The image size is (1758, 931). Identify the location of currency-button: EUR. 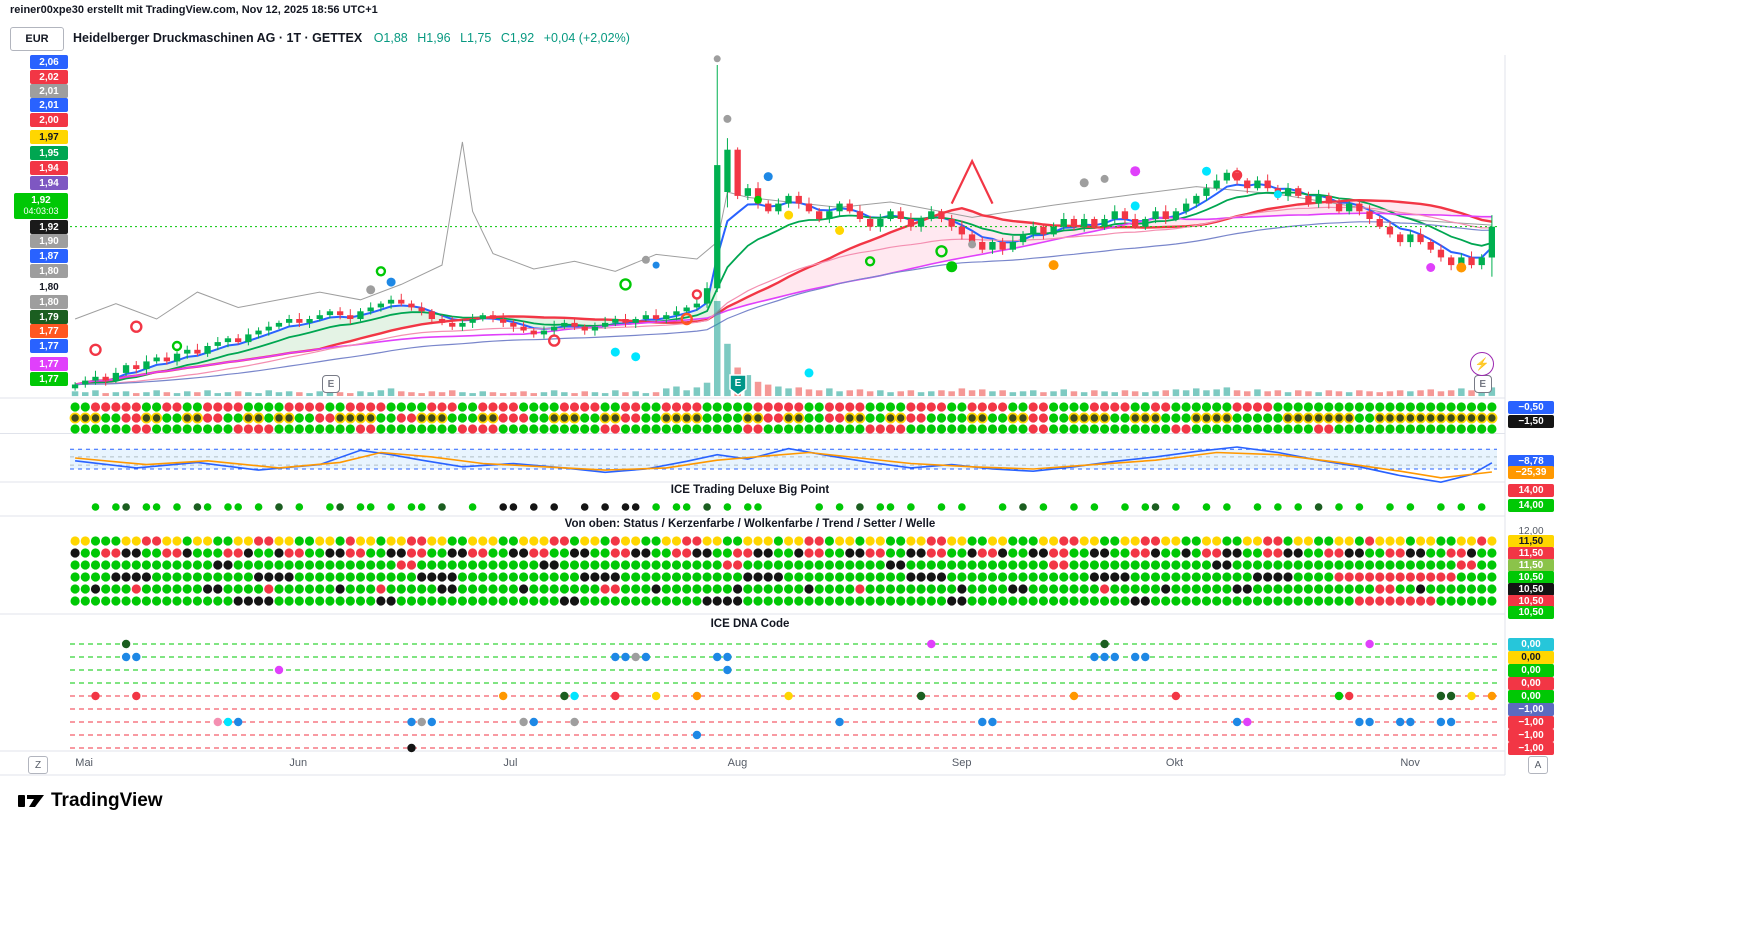
(37, 39).